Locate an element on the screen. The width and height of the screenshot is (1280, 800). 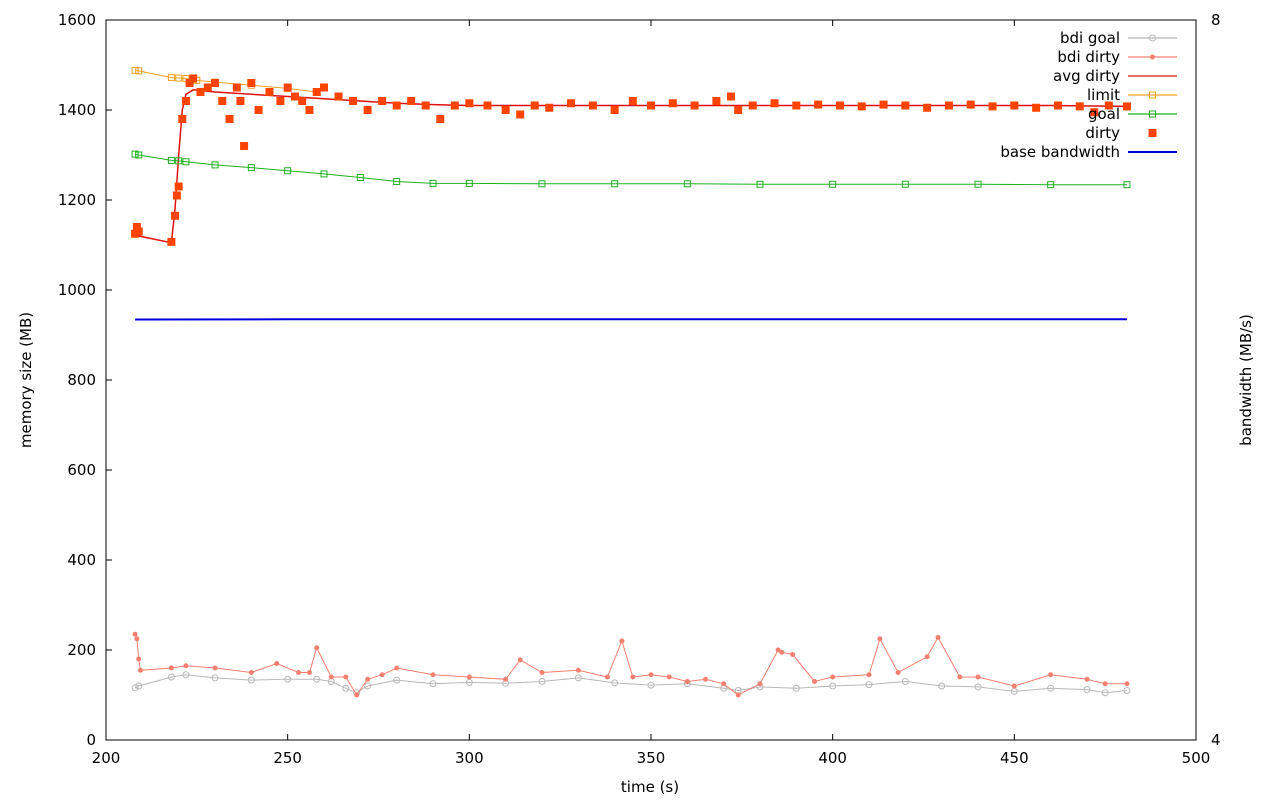
legend-item: base bandwidth is located at coordinates (1088, 152).